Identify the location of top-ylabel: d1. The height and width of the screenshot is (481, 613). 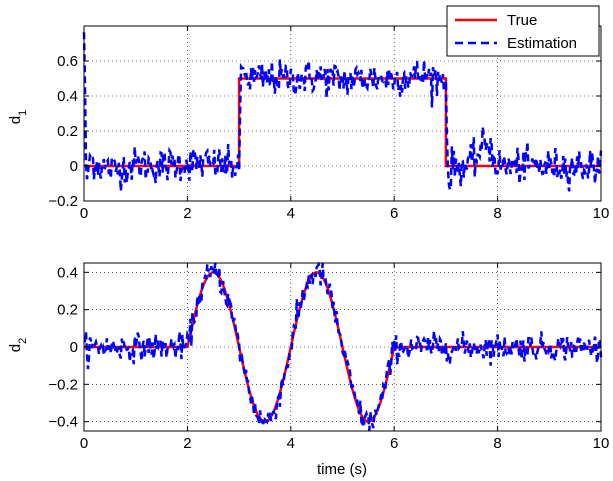
(18, 117).